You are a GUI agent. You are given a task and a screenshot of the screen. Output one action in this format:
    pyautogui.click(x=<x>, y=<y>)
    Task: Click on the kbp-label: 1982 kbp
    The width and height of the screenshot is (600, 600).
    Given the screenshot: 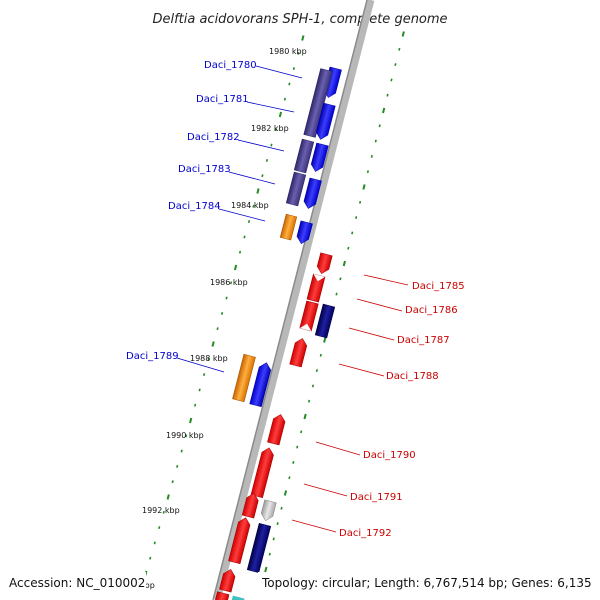 What is the action you would take?
    pyautogui.click(x=270, y=128)
    